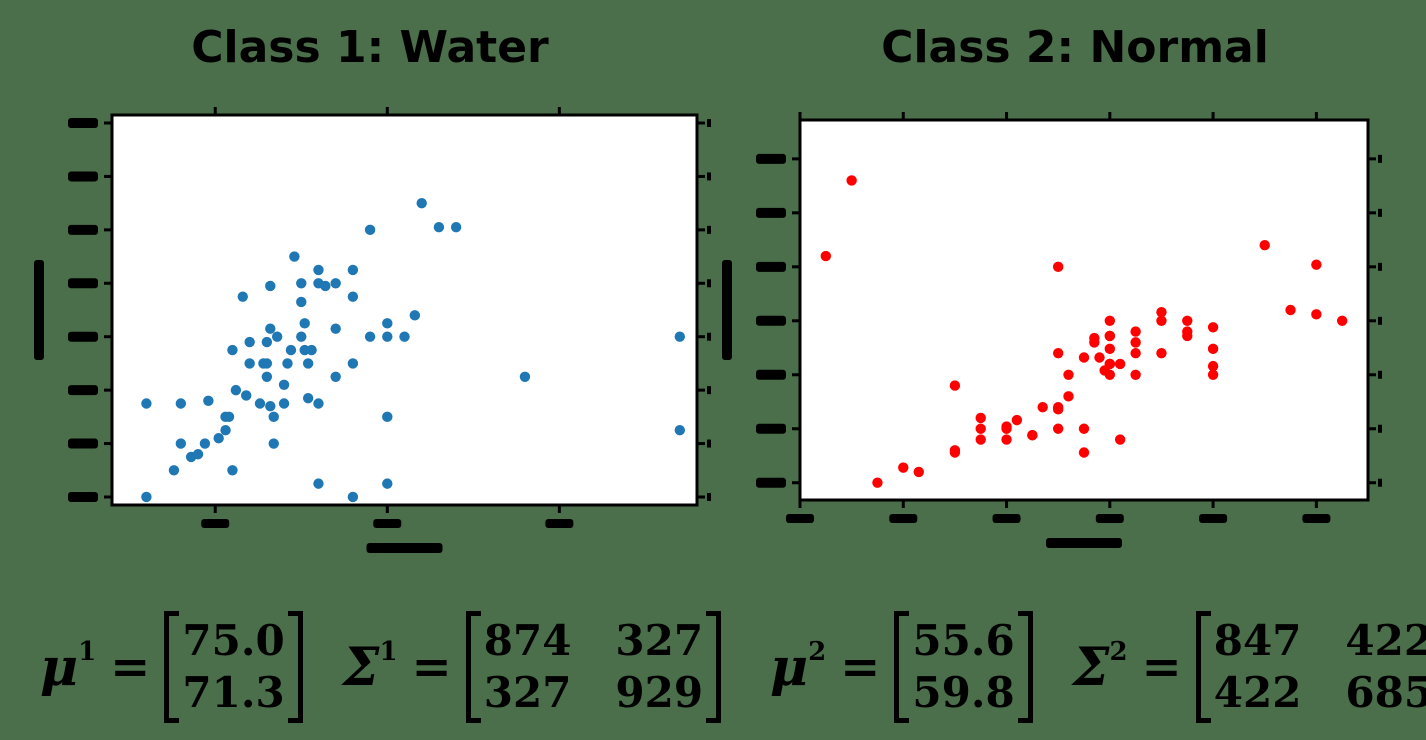 The image size is (1426, 740). I want to click on cov-2-11: 685, so click(1385, 692).